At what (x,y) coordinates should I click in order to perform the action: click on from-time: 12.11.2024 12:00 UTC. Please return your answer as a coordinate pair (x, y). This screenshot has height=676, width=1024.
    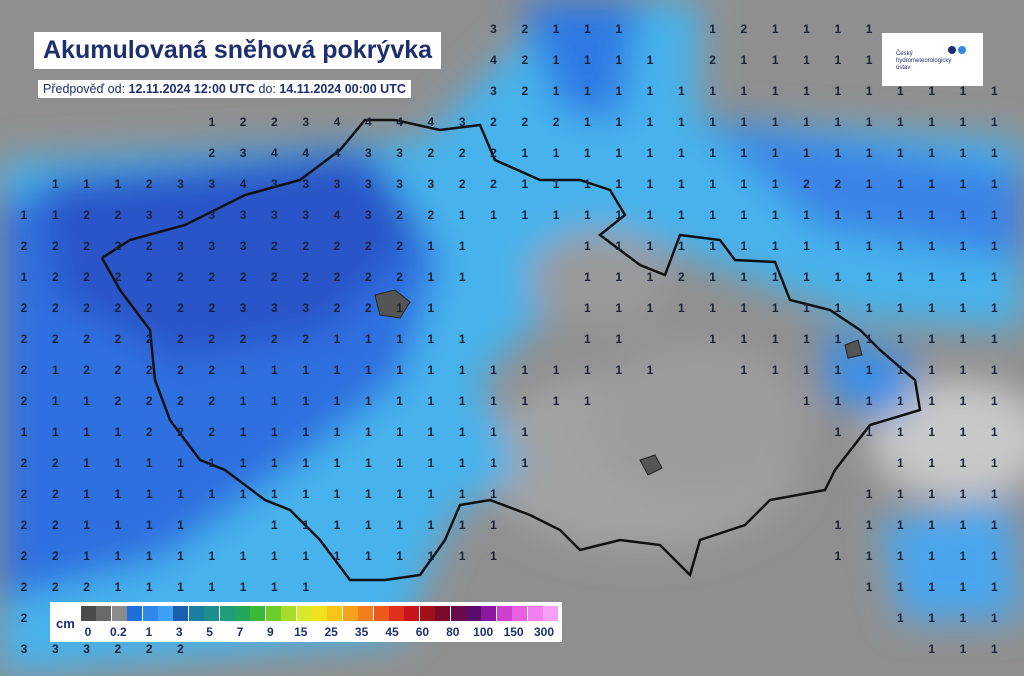
    Looking at the image, I should click on (192, 89).